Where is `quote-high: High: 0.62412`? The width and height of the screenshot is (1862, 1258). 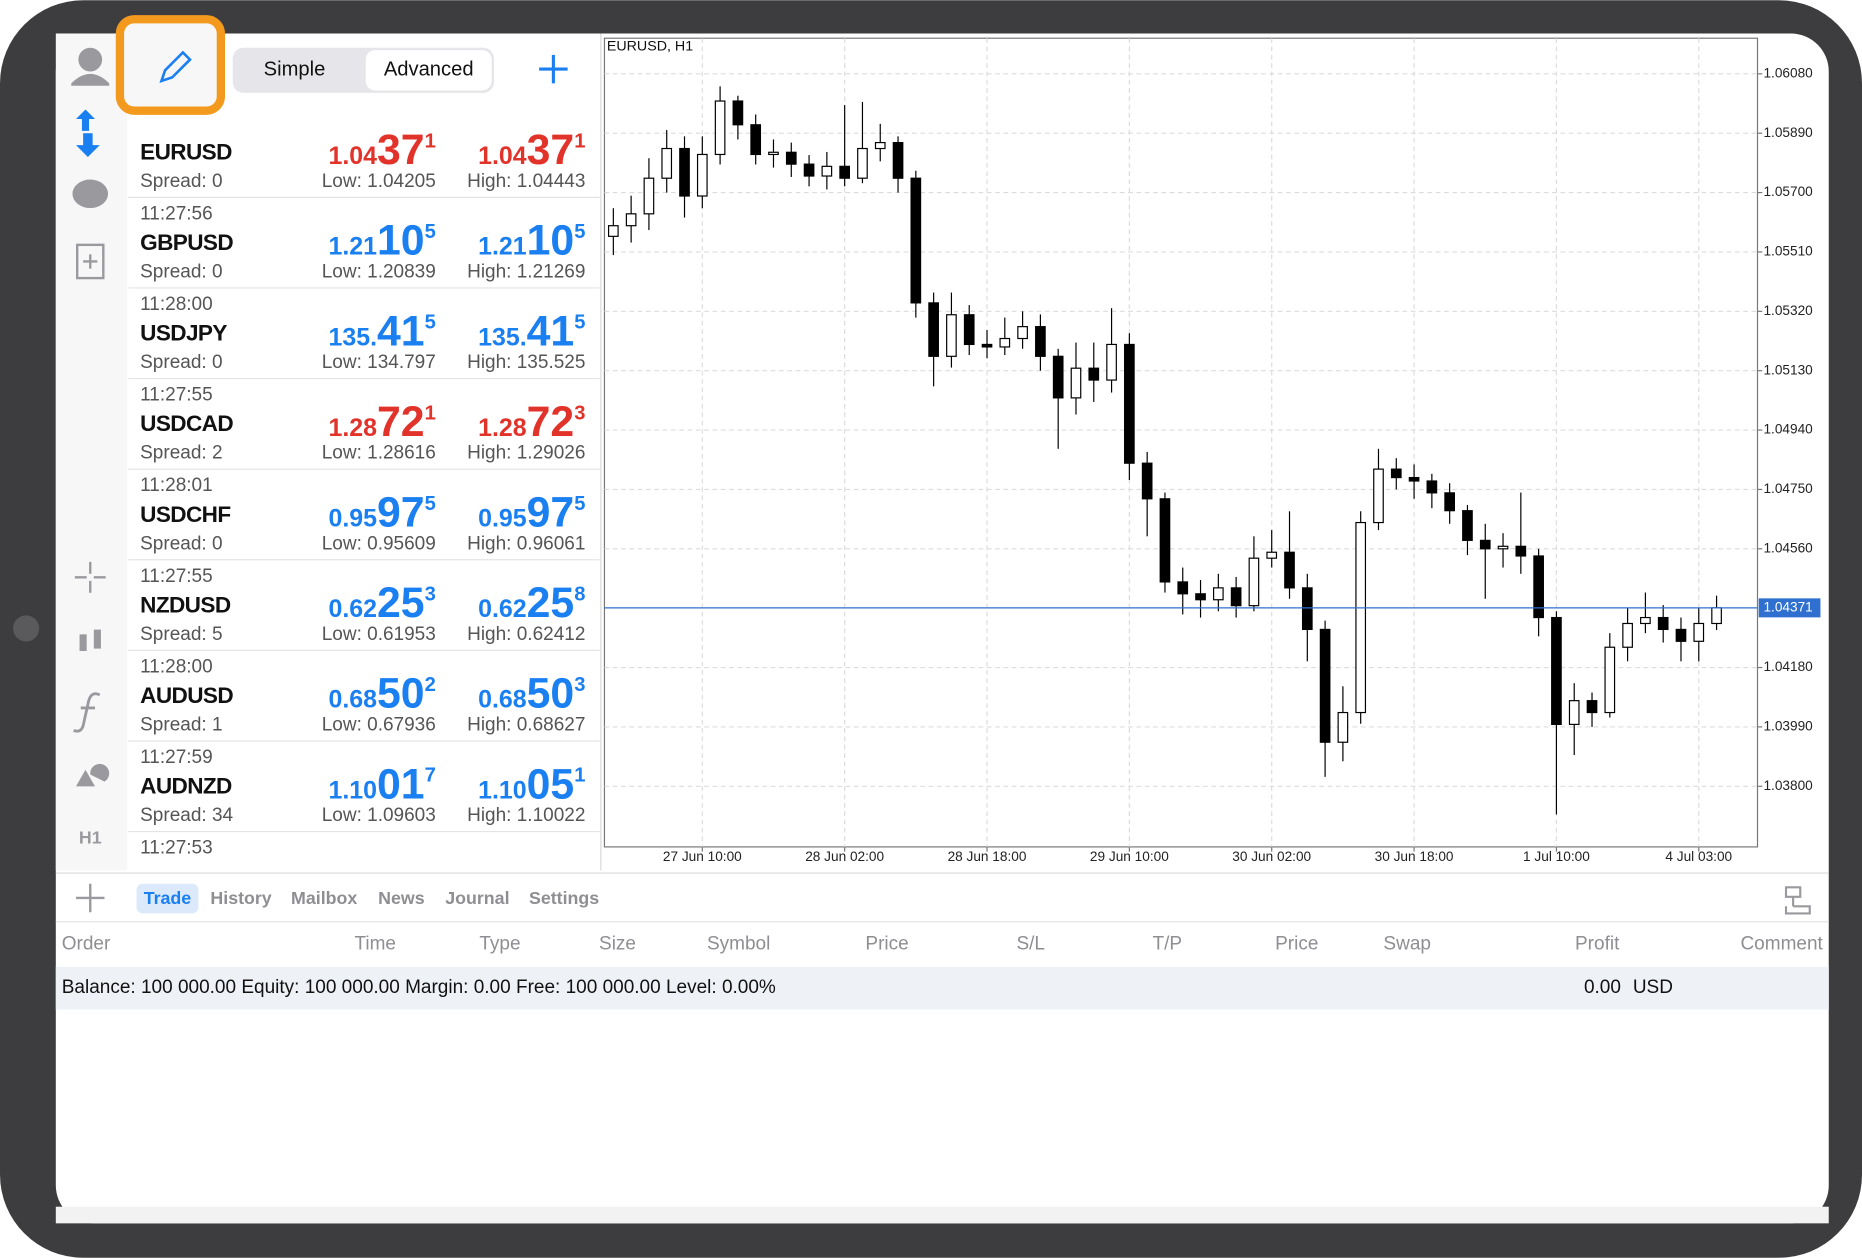
quote-high: High: 0.62412 is located at coordinates (526, 634).